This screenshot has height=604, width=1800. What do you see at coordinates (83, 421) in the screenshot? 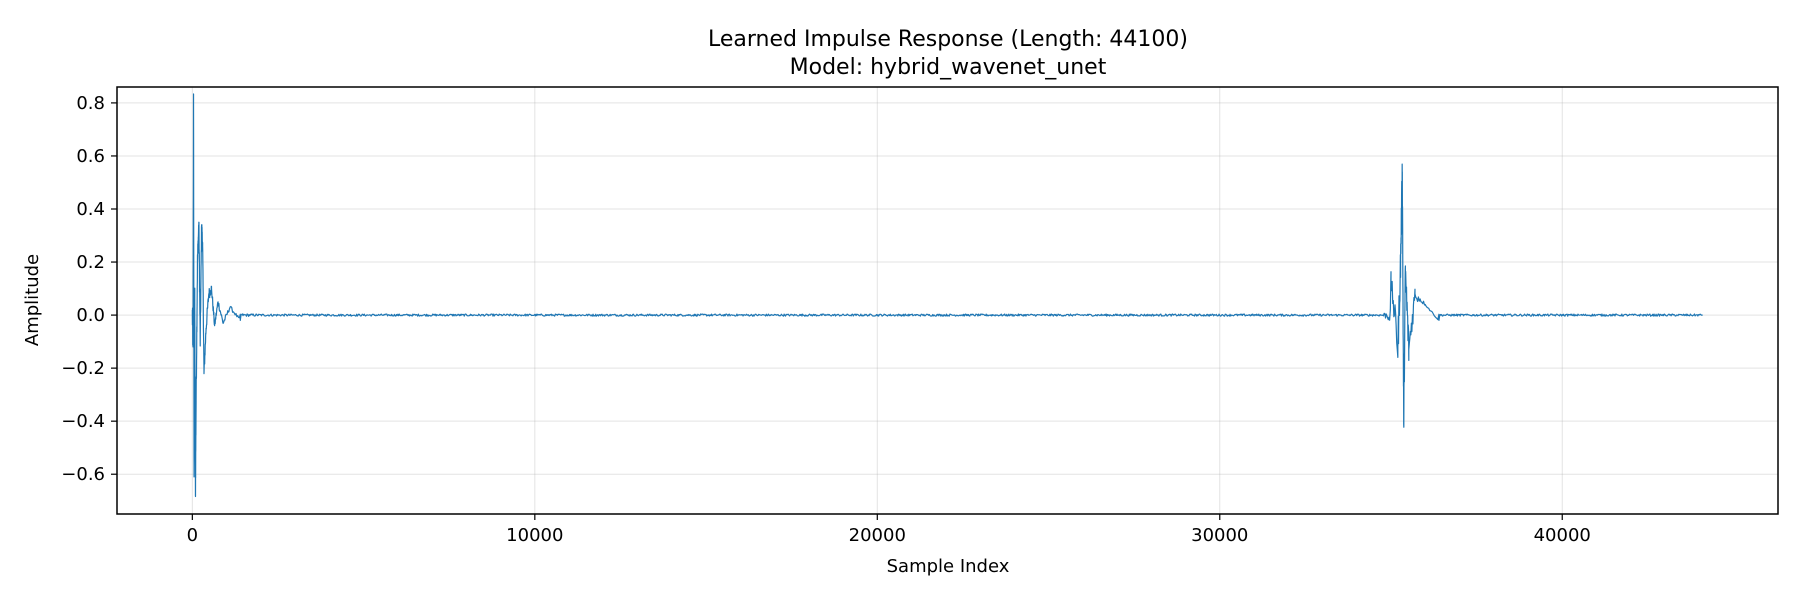
I see `y-tick-label: −0.4` at bounding box center [83, 421].